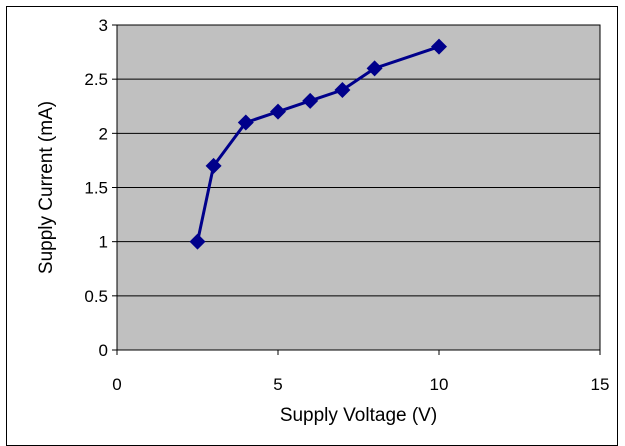  Describe the element at coordinates (600, 384) in the screenshot. I see `x-tick-label: 15` at that location.